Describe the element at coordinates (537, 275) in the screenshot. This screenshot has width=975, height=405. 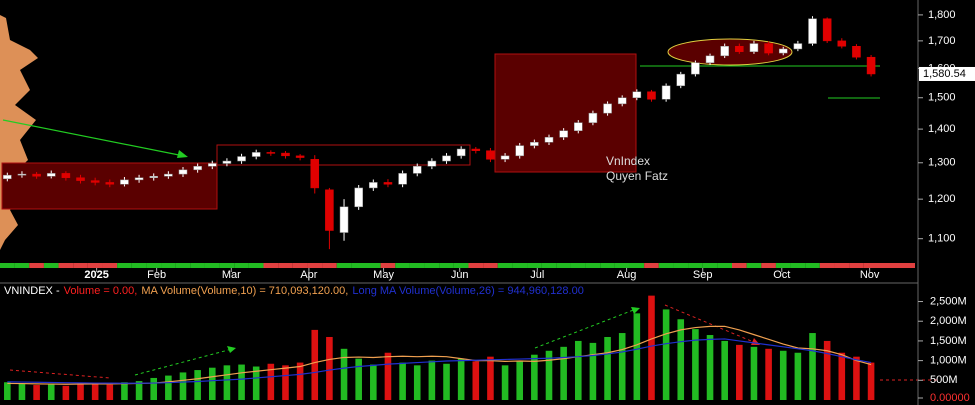
I see `x-tick-label: Jul` at that location.